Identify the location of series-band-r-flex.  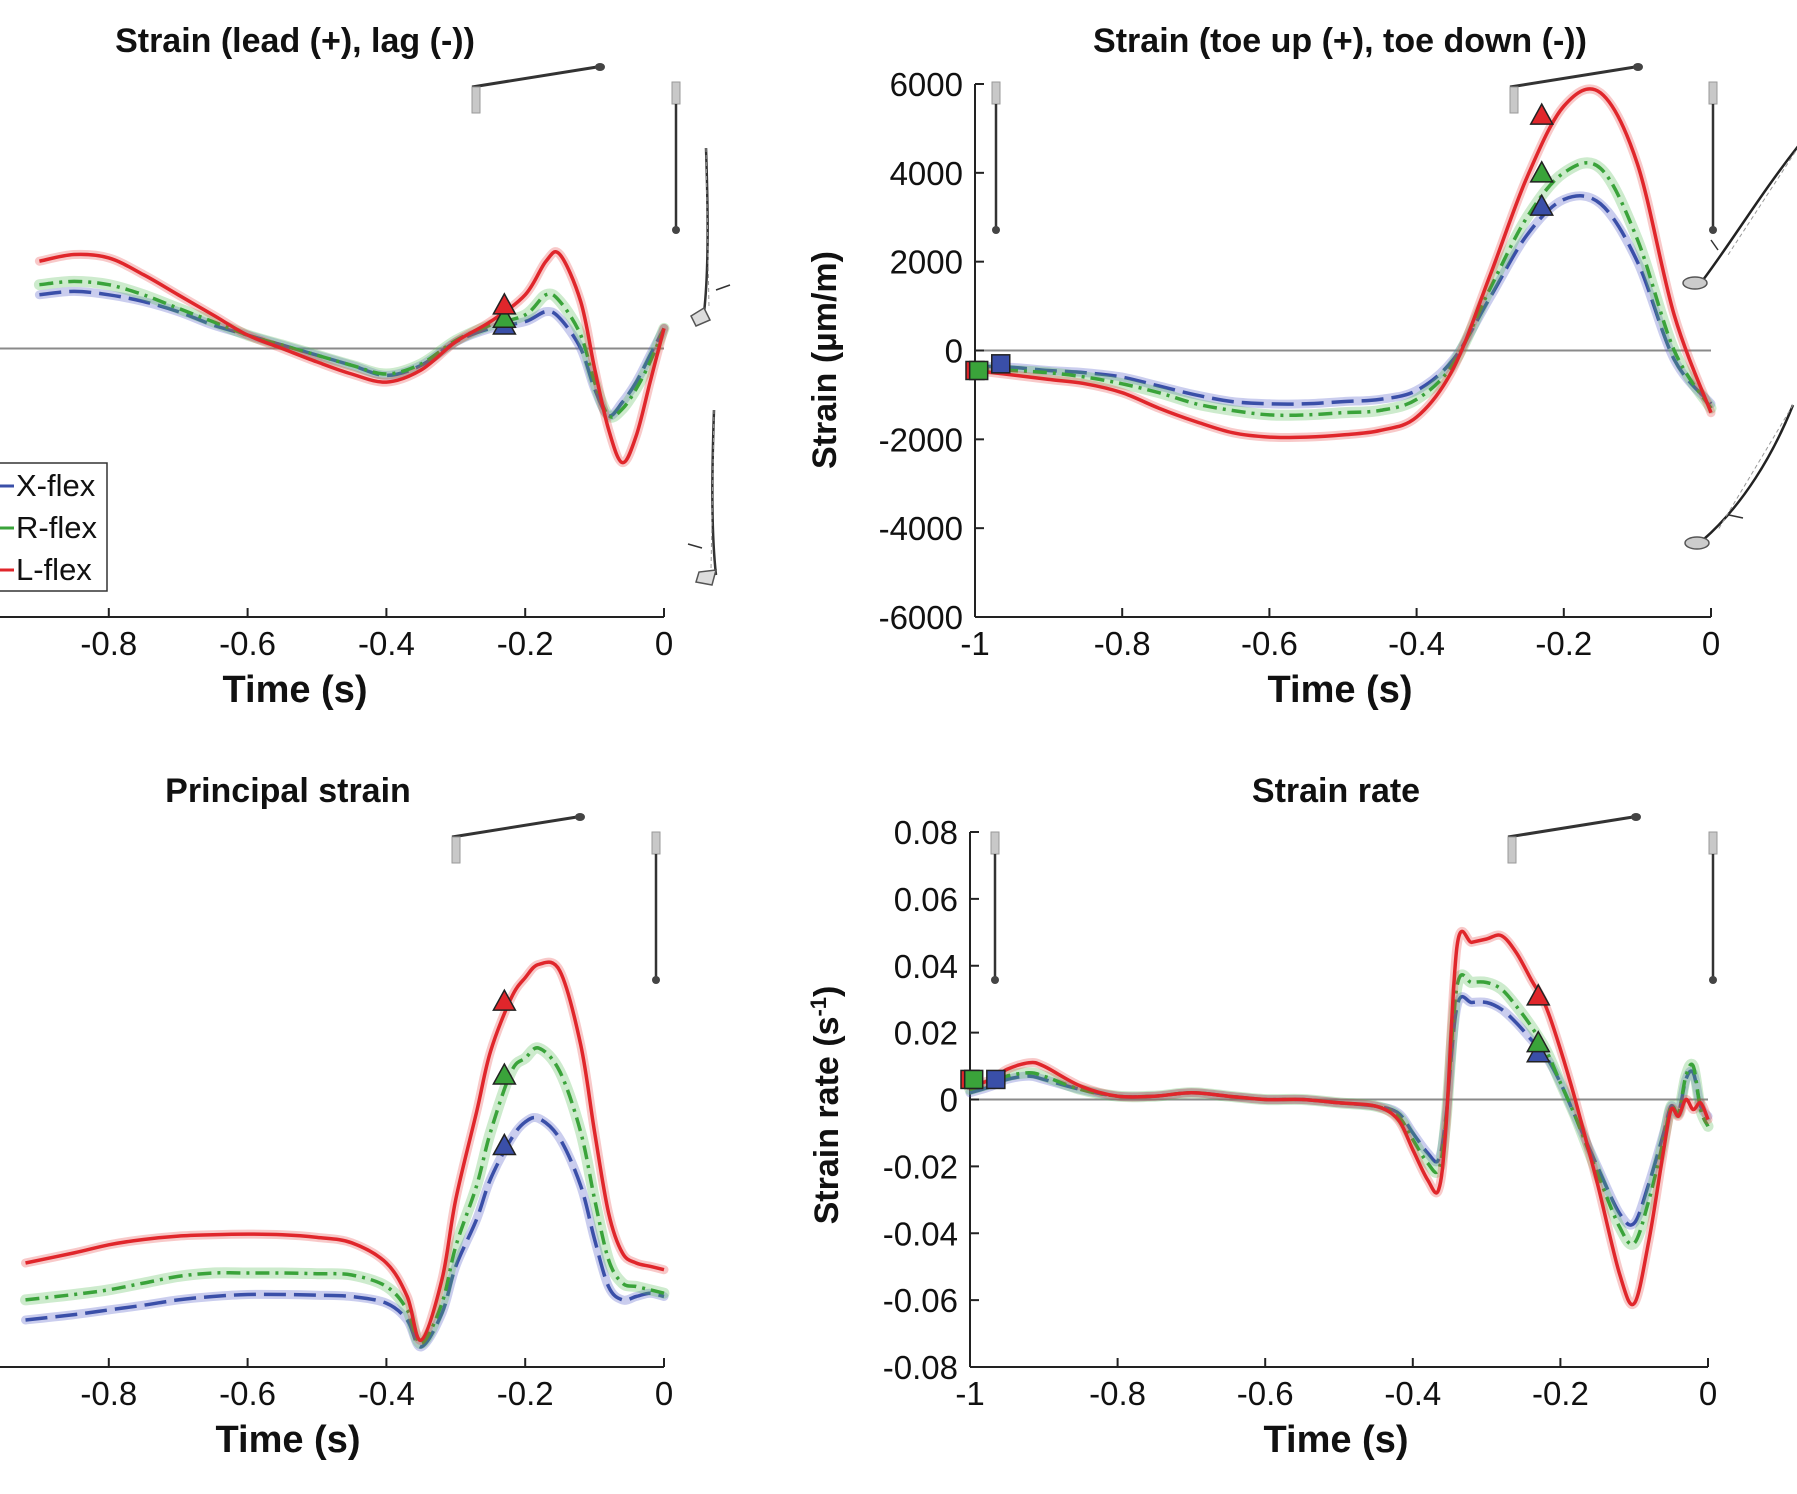
(1339, 1109).